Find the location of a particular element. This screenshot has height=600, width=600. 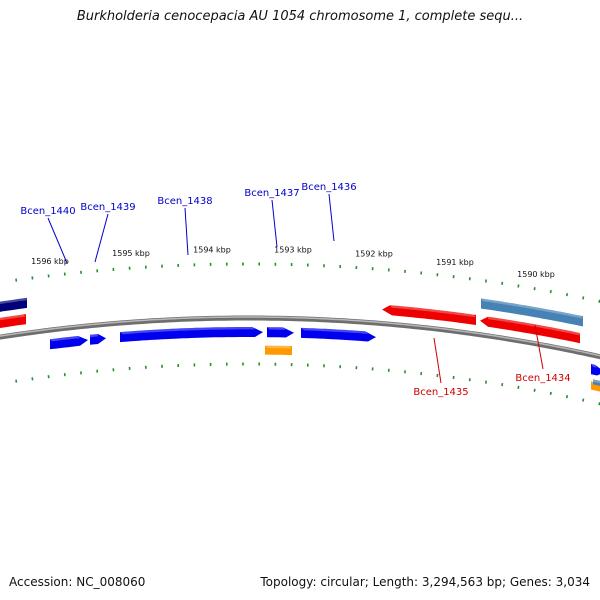

feature-steel-1434-body is located at coordinates (532, 312).